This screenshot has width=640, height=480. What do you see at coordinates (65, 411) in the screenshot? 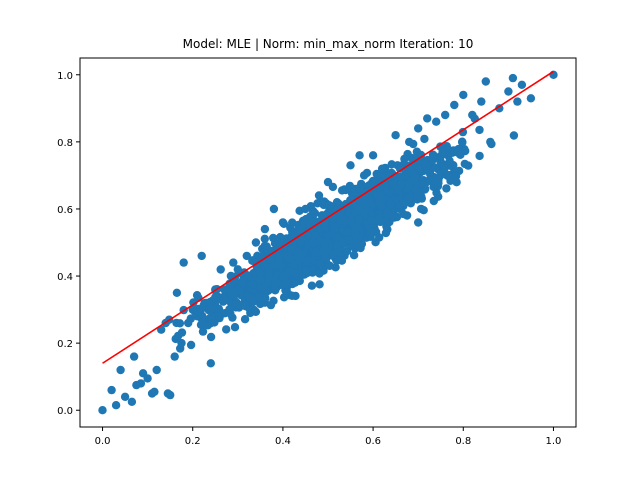
I see `y-tick-label: 0.0` at bounding box center [65, 411].